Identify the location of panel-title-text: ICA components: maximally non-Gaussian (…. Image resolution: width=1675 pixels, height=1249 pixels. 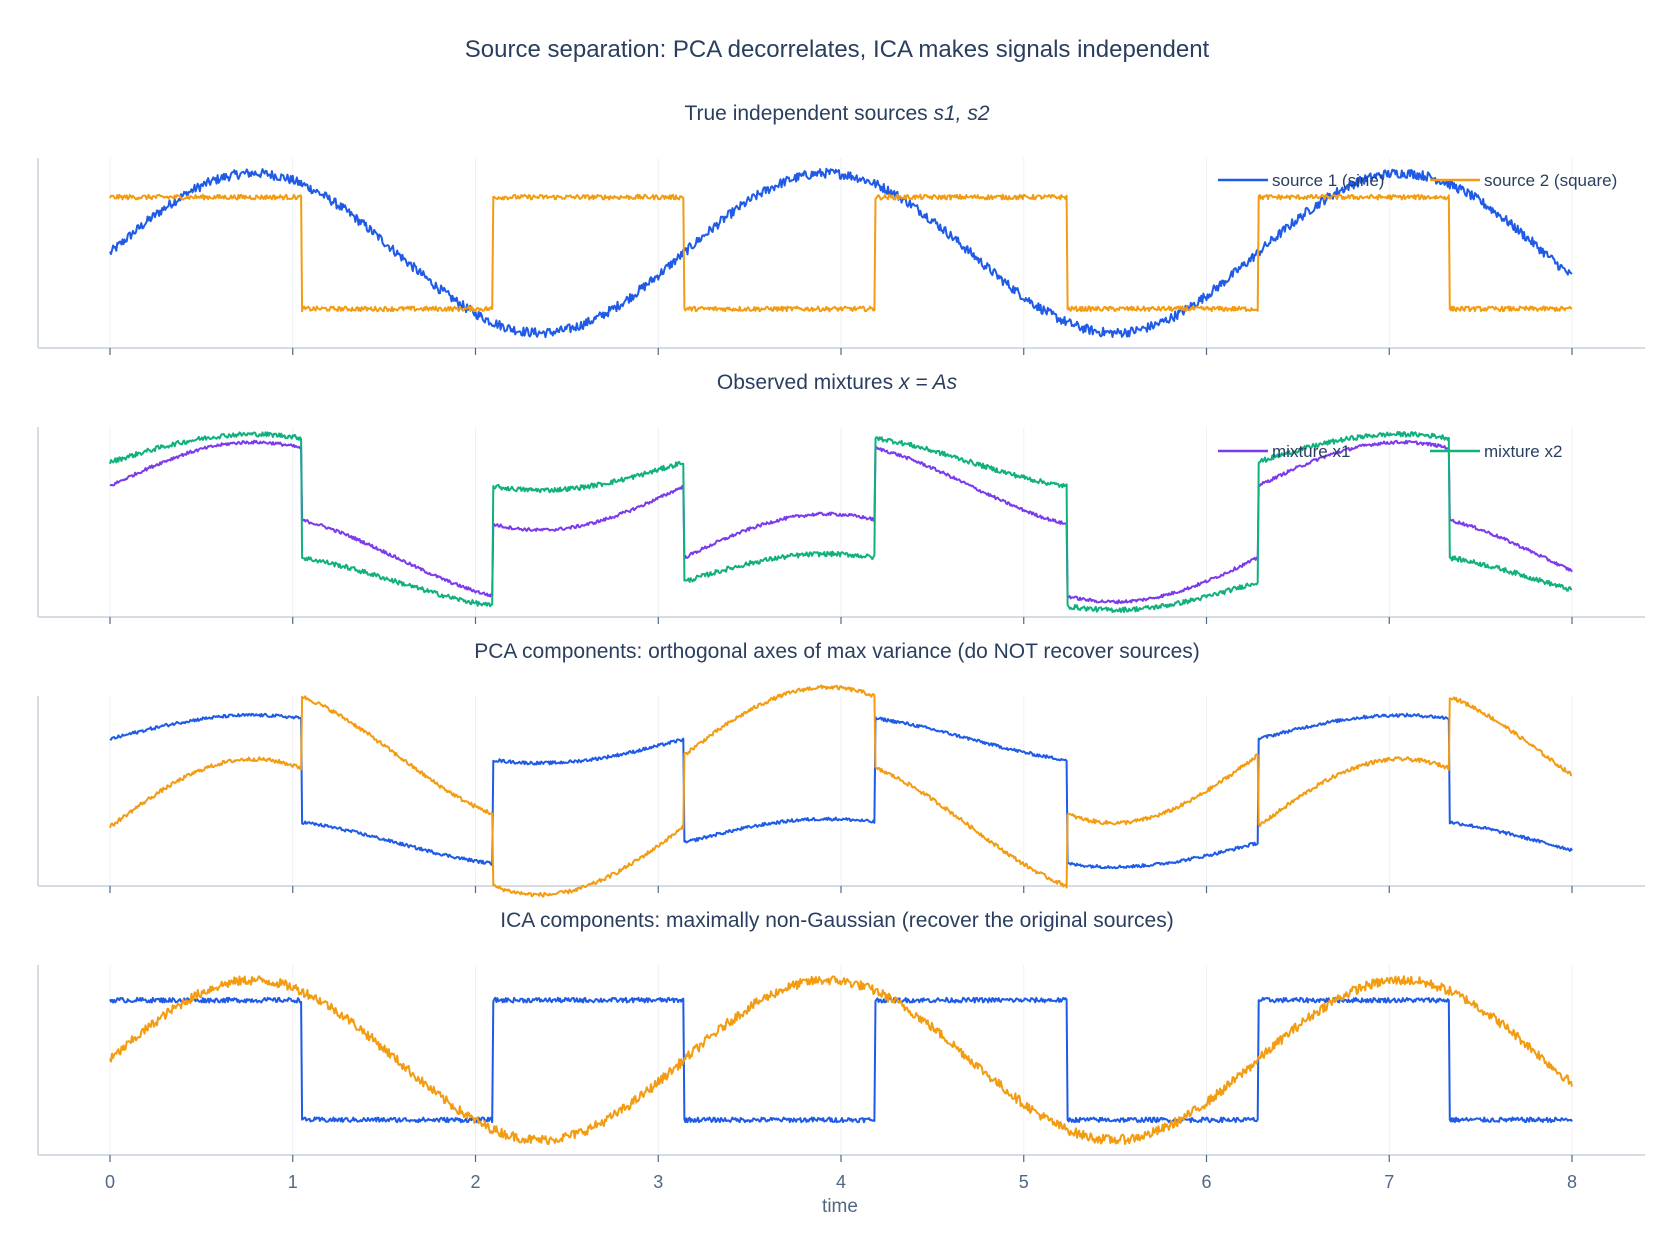
(836, 920).